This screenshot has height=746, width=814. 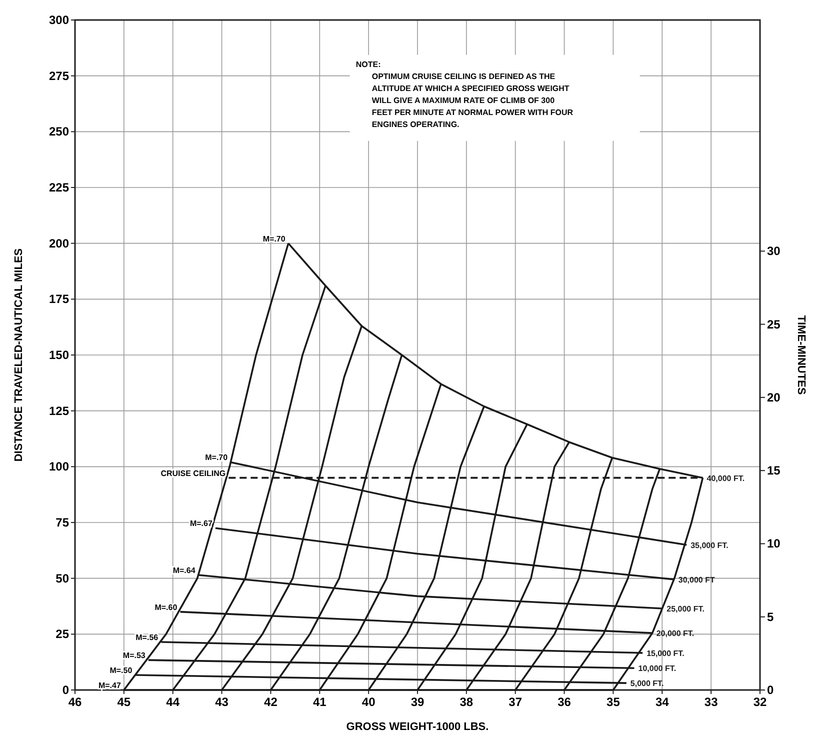 What do you see at coordinates (59, 299) in the screenshot?
I see `y-tick-label: 175` at bounding box center [59, 299].